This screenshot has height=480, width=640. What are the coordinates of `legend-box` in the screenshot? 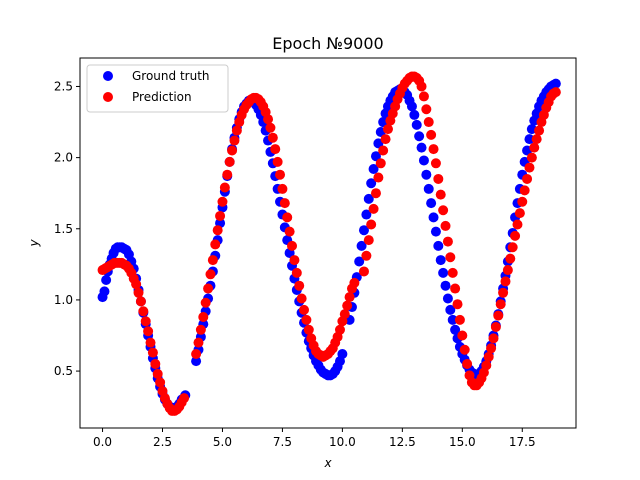 It's located at (157, 88).